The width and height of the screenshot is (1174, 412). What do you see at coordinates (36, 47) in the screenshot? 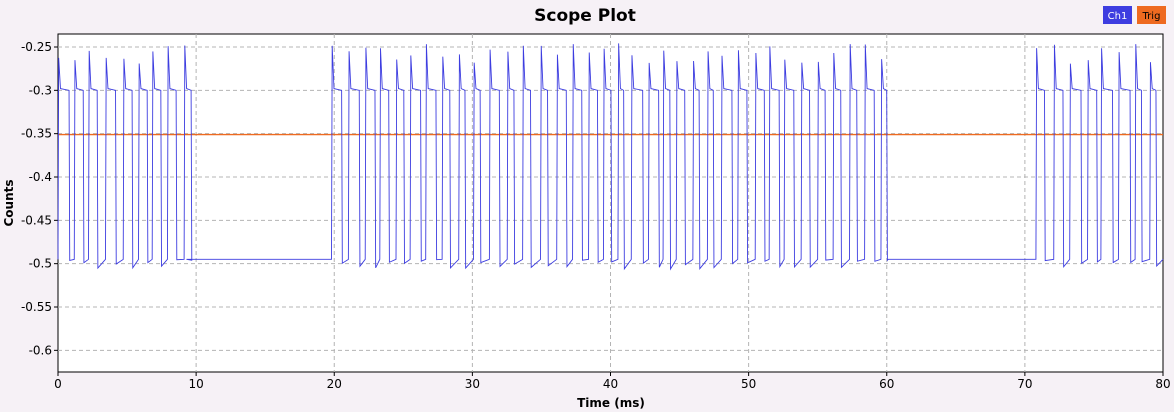
I see `y-tick-label: -0.25` at bounding box center [36, 47].